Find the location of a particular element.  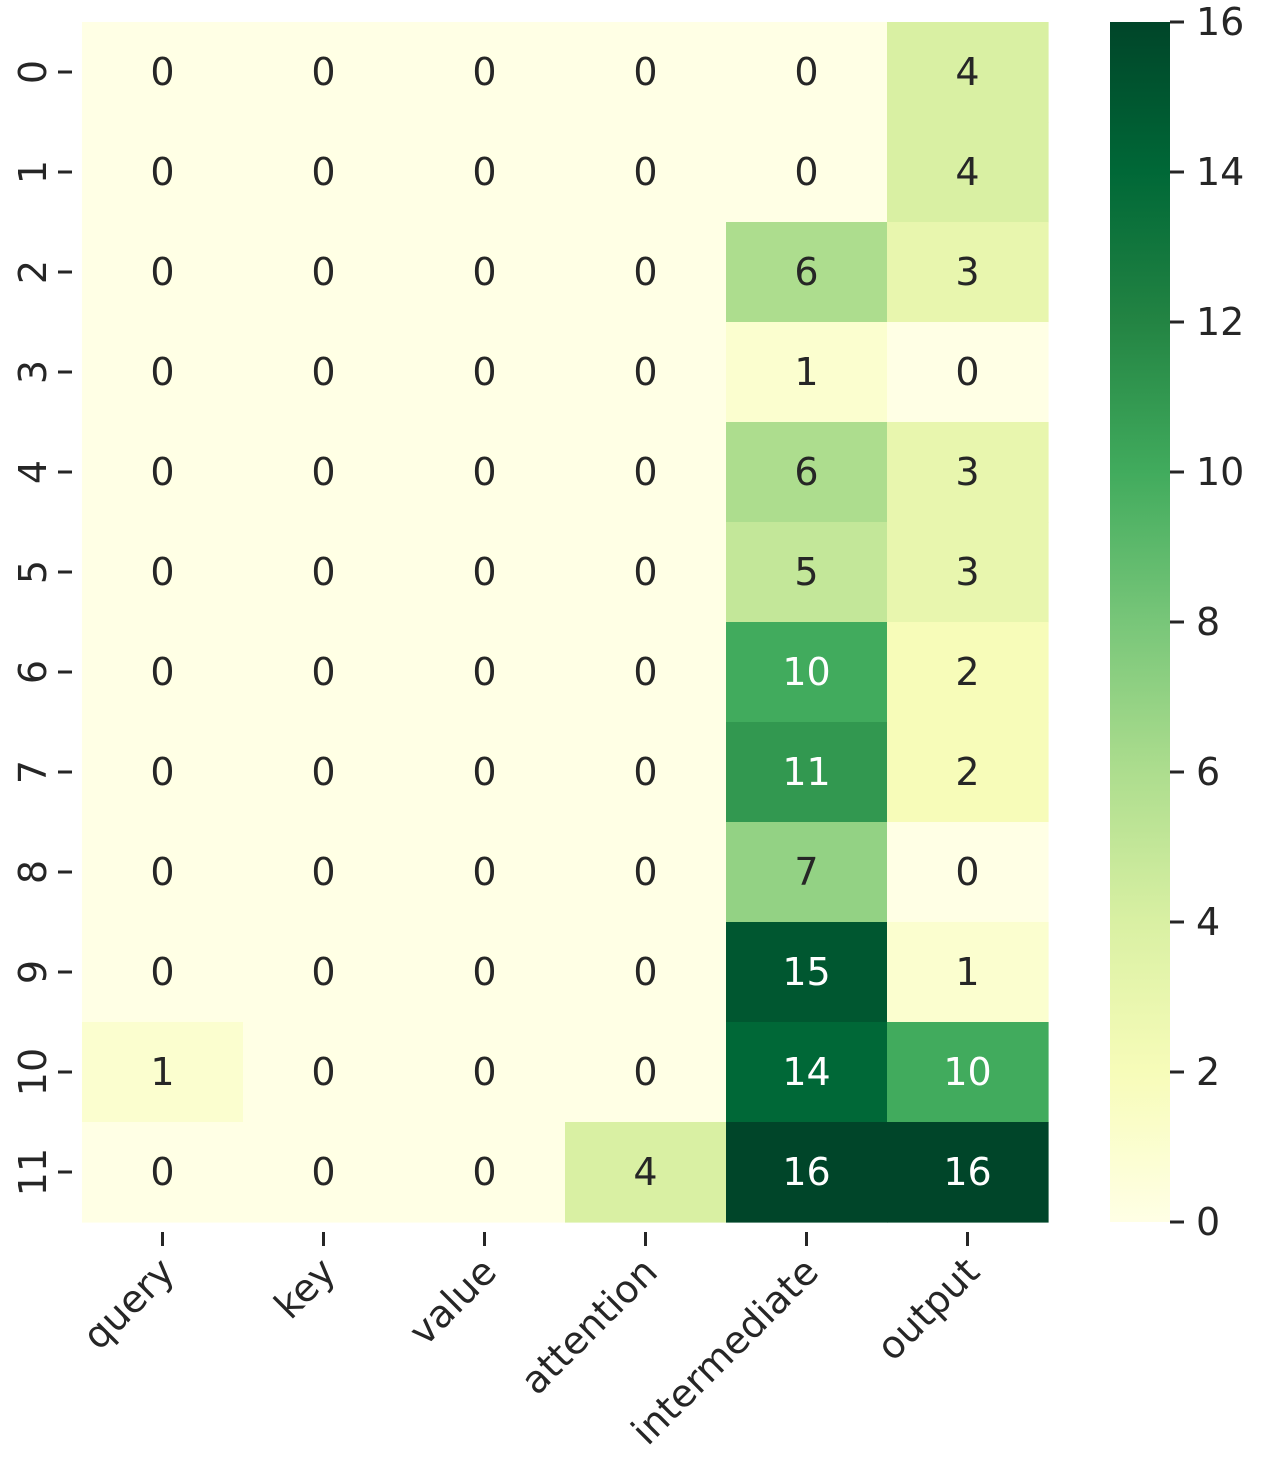

colorbar-tick-label: 2 is located at coordinates (1208, 1072).